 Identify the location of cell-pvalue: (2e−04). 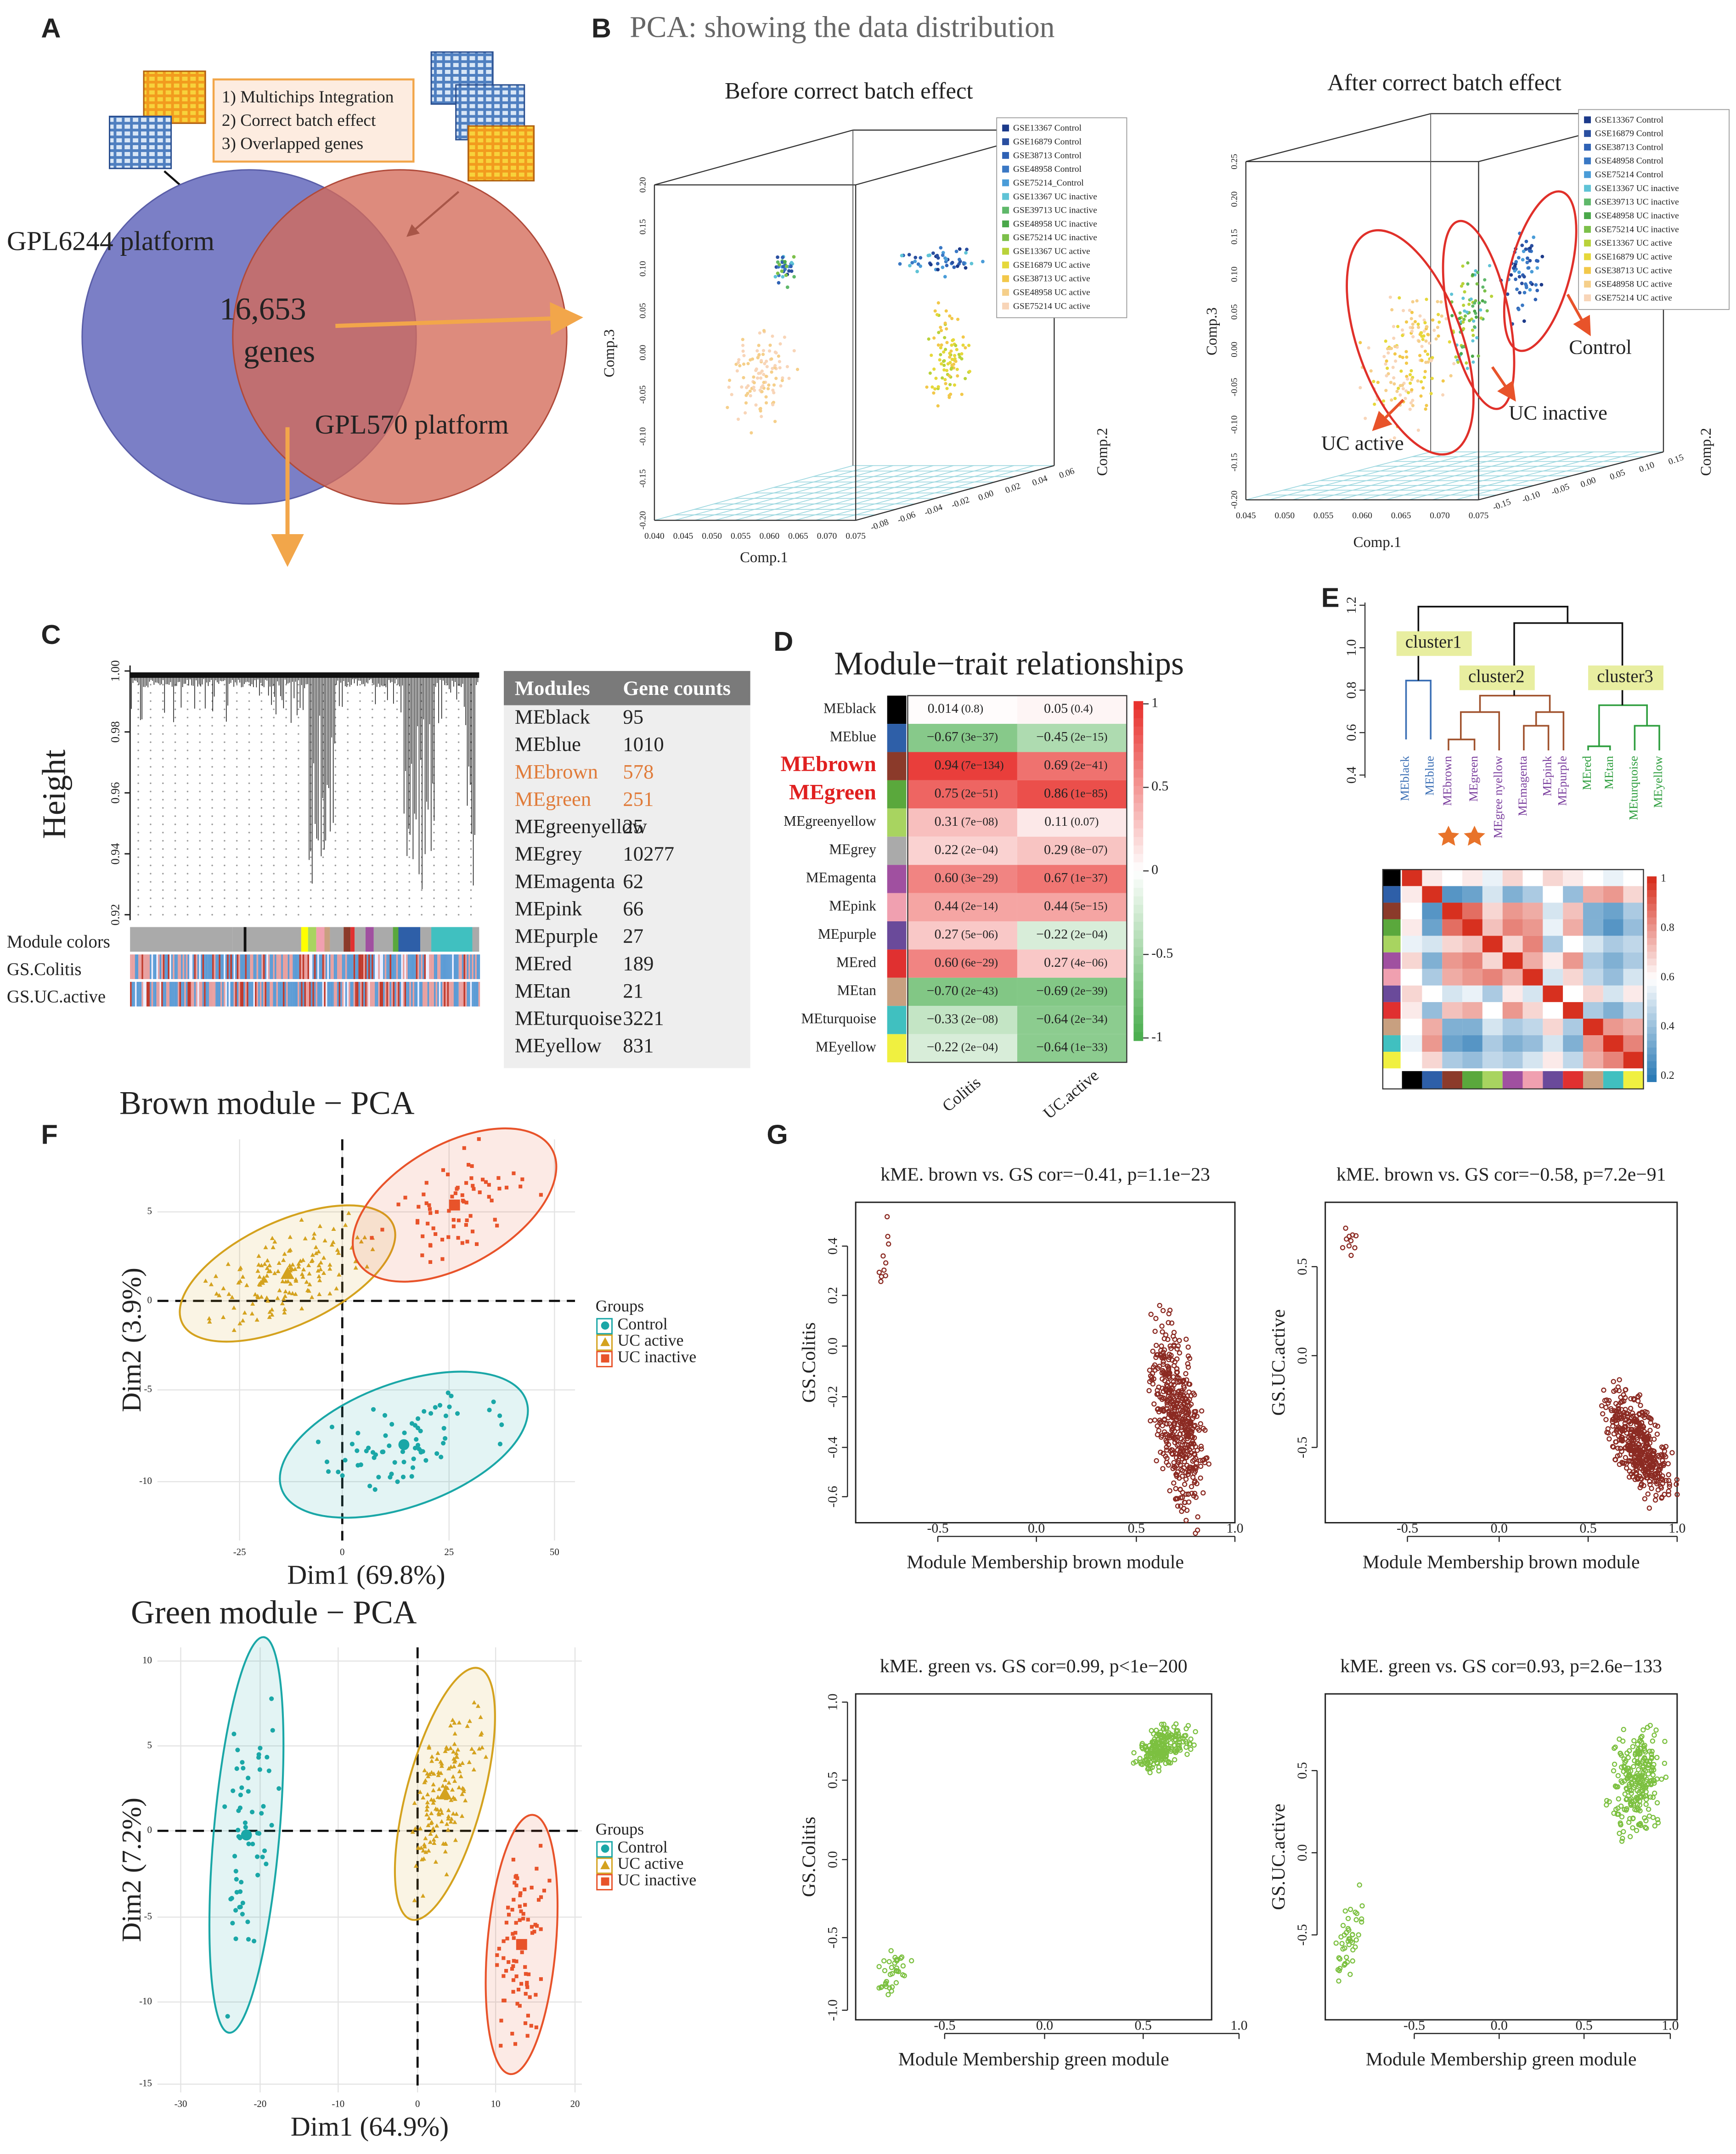
(1089, 934).